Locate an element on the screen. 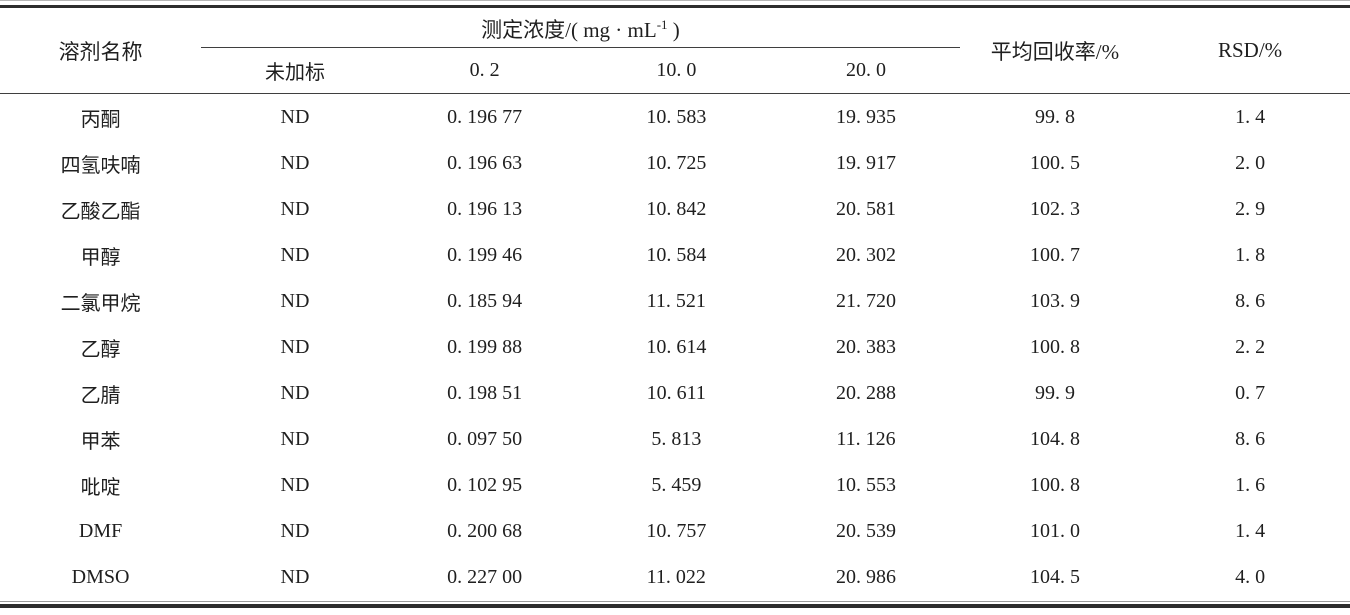 The width and height of the screenshot is (1350, 615). table-row: 甲苯 ND 0. 097 50 5. 813 11. 126 104. 8 8. 6 is located at coordinates (675, 439).